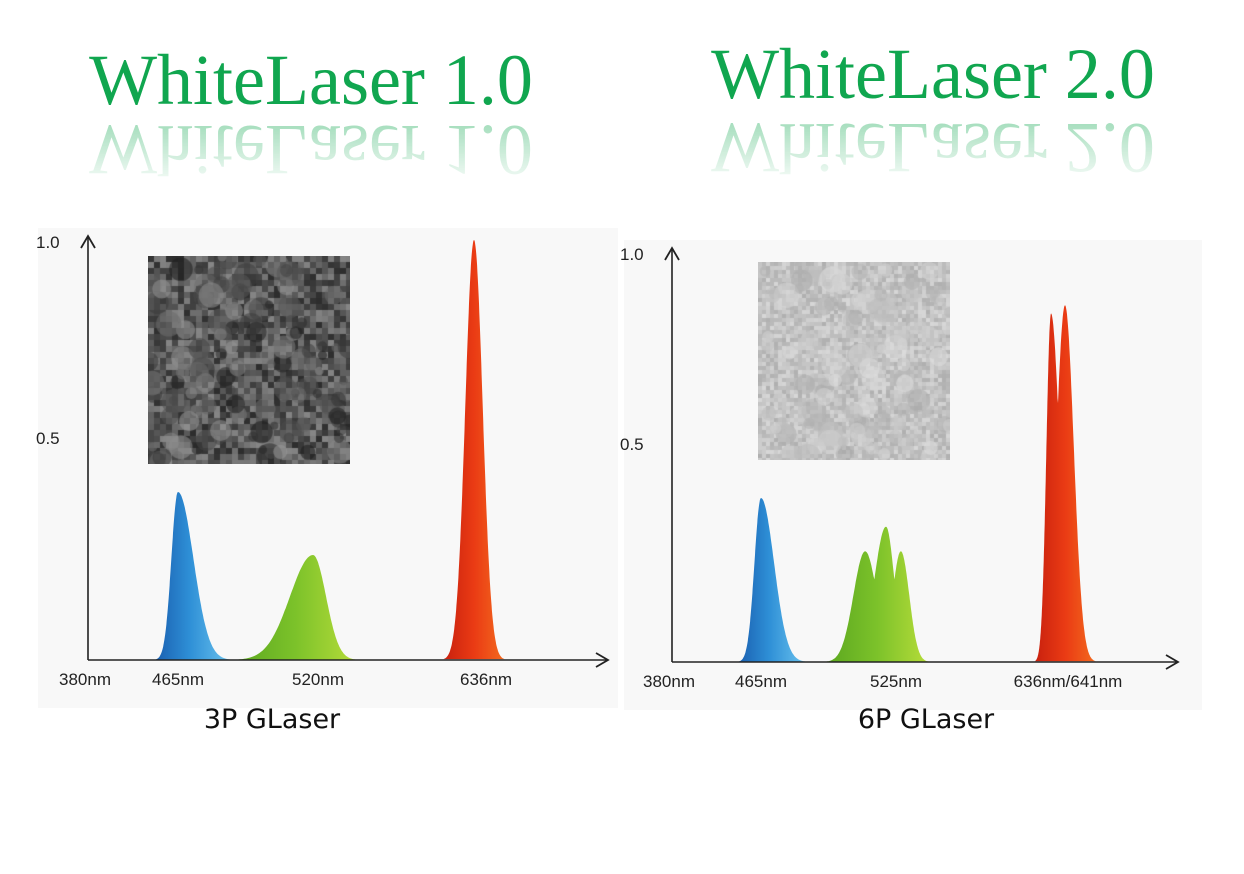 This screenshot has height=874, width=1244. I want to click on panel-title: WhiteLaser 2.0, so click(933, 74).